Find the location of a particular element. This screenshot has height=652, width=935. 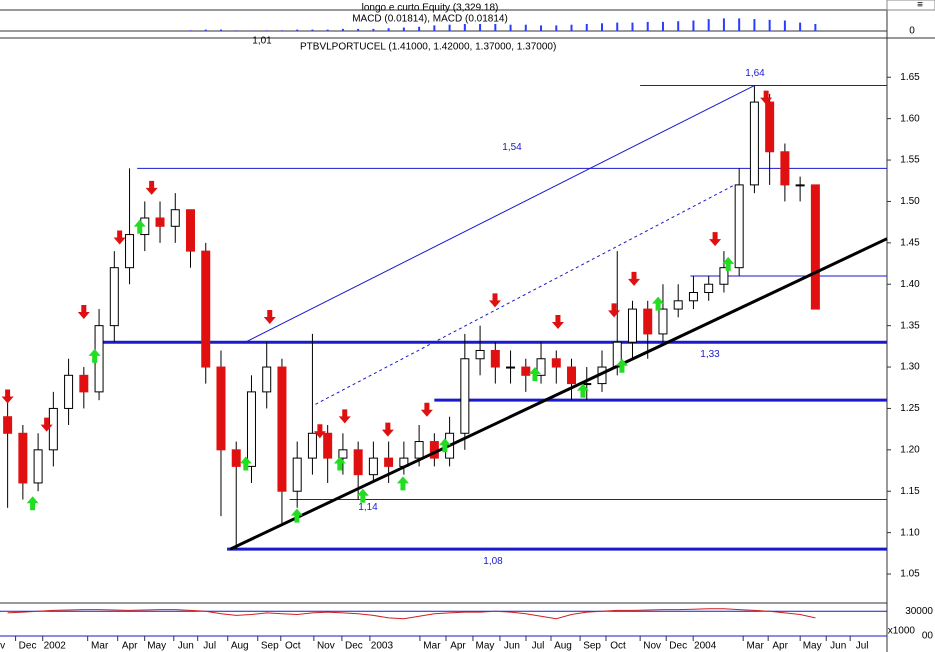

axis-unit: x1000 is located at coordinates (902, 631).